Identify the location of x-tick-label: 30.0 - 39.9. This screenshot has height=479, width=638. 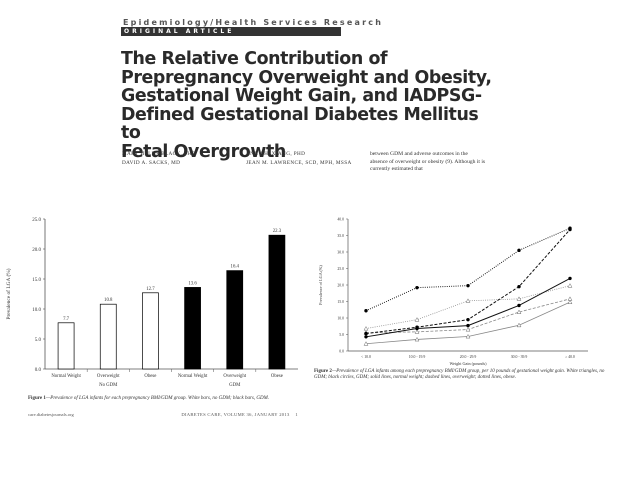
(519, 357).